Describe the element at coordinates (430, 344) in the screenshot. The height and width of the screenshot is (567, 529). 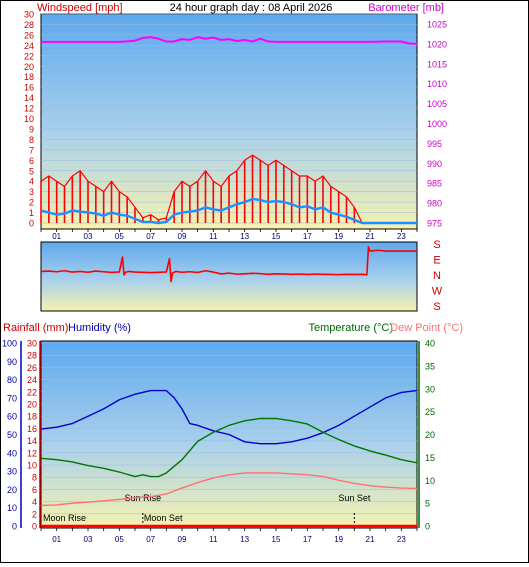
I see `temperature-tick-label: 40` at that location.